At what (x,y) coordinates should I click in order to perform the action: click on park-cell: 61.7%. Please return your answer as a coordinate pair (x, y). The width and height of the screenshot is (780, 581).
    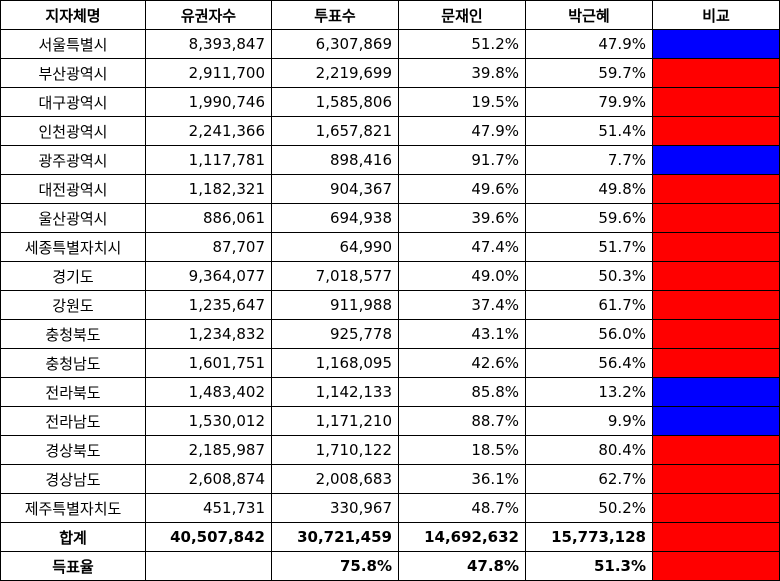
    Looking at the image, I should click on (589, 305).